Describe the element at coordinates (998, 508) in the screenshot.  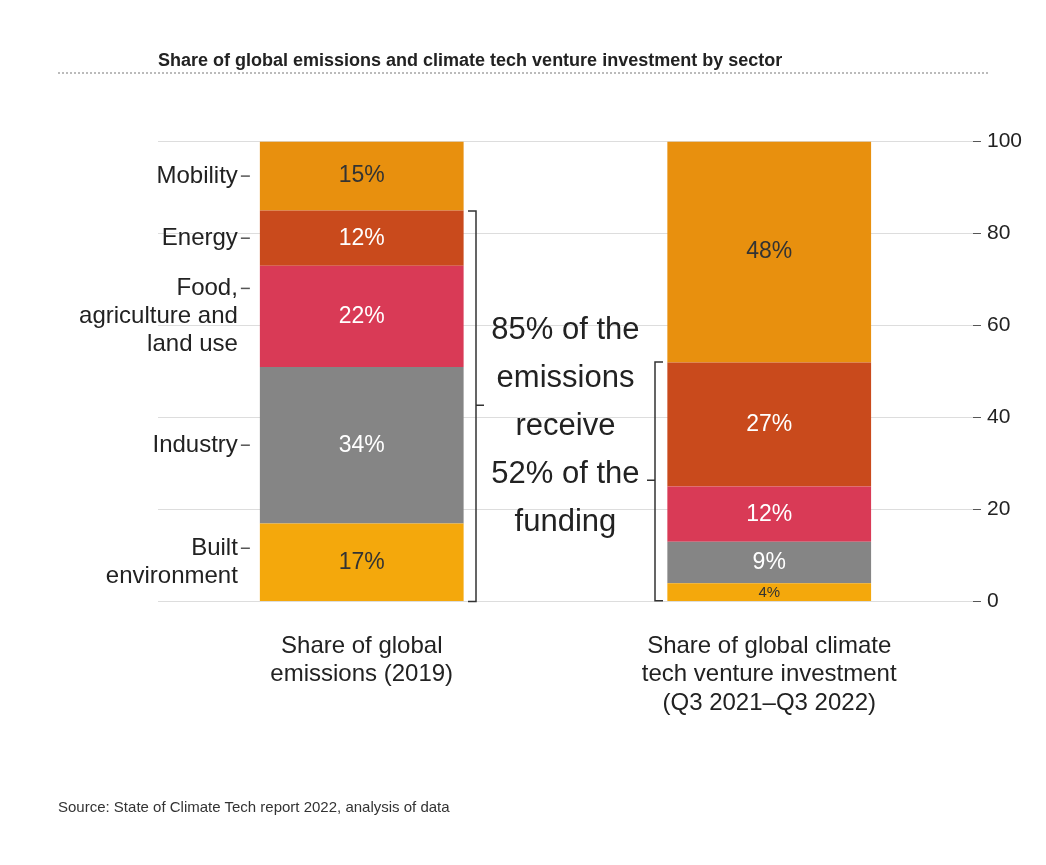
I see `y-tick-label: 20` at that location.